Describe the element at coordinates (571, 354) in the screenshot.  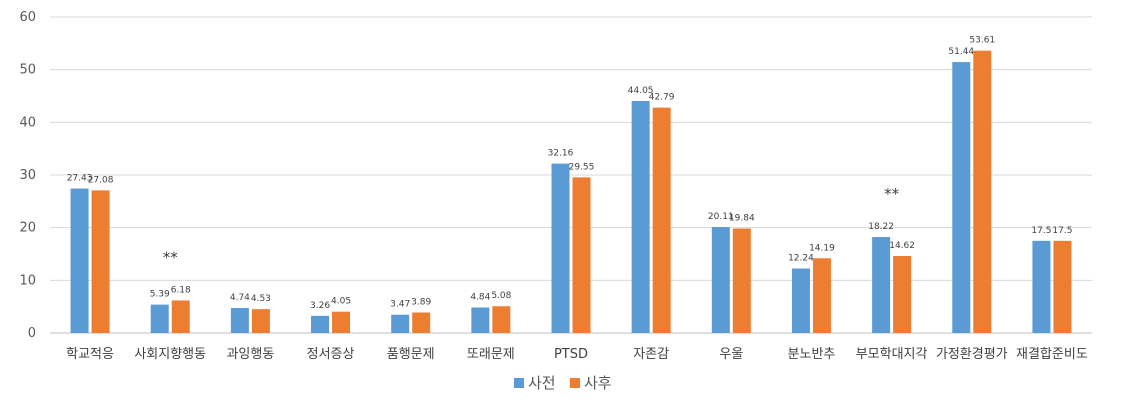
I see `category-label: PTSD` at that location.